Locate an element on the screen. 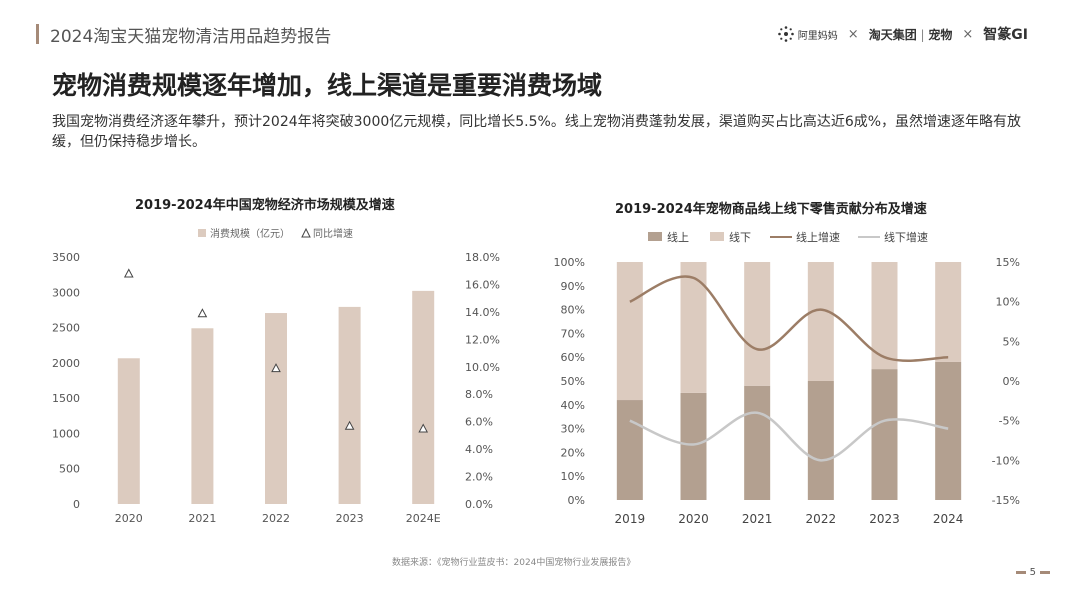 The height and width of the screenshot is (608, 1080). y-right-tick-label: 5% is located at coordinates (1011, 341).